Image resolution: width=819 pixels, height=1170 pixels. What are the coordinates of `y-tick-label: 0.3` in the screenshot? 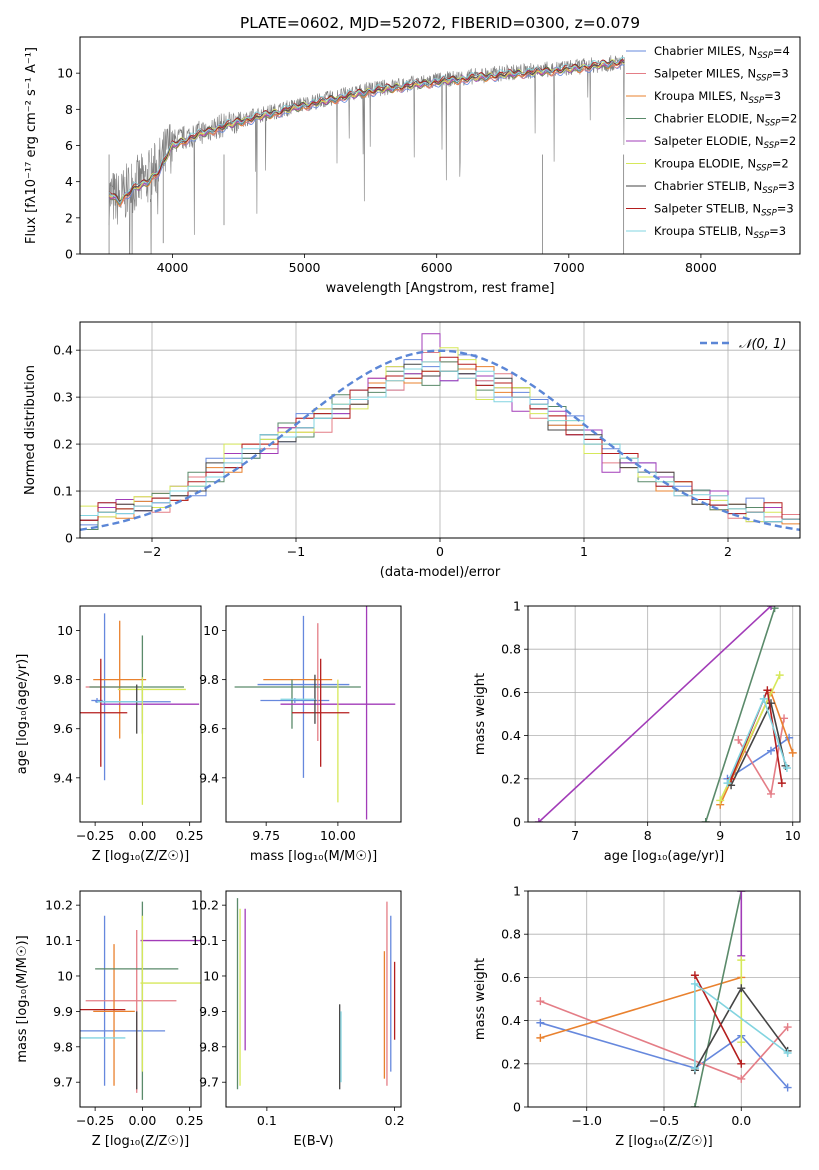 It's located at (63, 397).